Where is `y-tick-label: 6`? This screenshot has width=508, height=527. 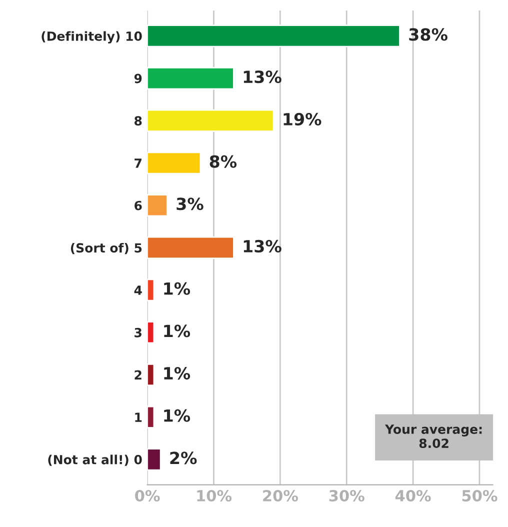 y-tick-label: 6 is located at coordinates (138, 205).